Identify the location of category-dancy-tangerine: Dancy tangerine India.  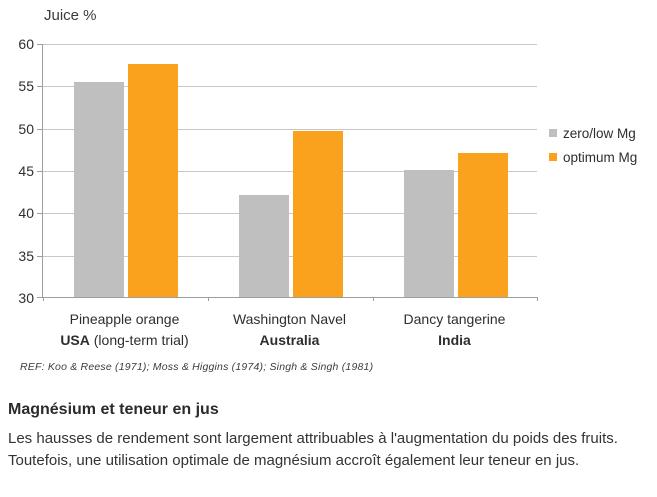
(454, 330).